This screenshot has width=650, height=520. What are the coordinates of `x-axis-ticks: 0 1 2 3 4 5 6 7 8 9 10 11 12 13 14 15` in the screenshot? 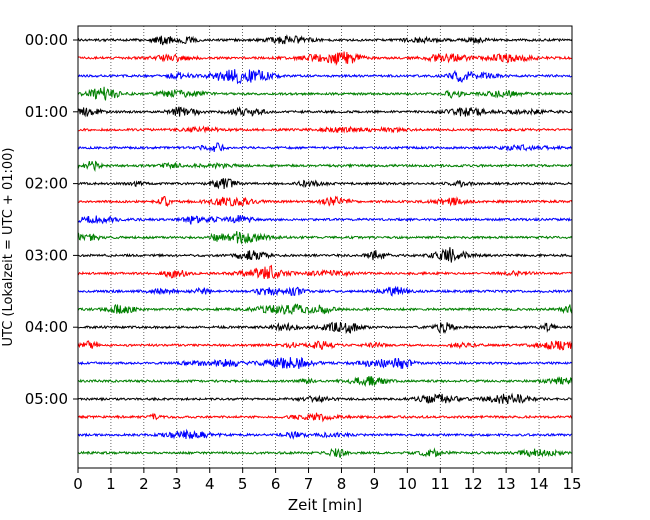 It's located at (327, 480).